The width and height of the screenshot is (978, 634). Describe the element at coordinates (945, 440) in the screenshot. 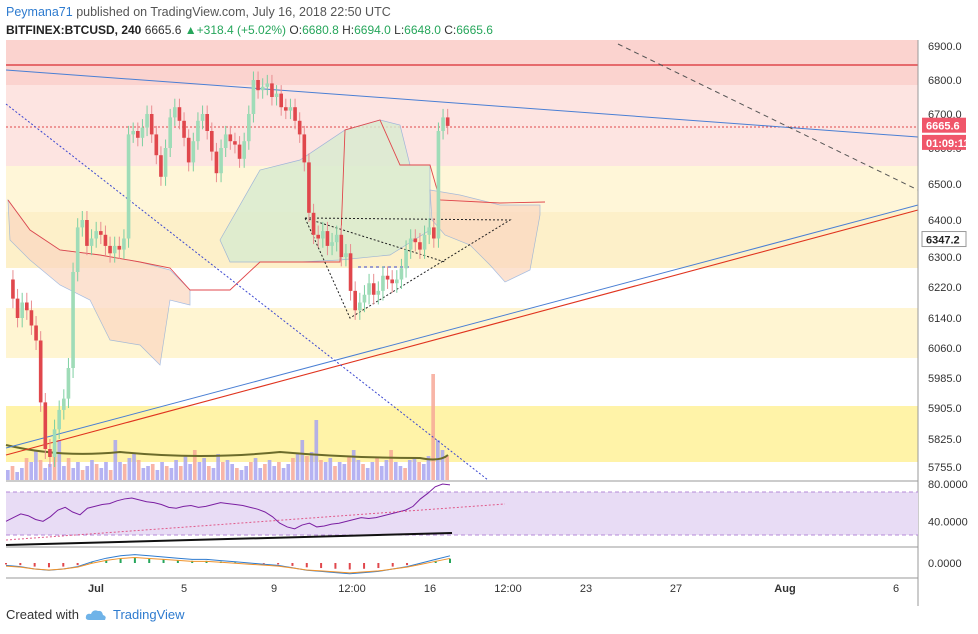

I see `price-tick-label: 5825.0` at that location.